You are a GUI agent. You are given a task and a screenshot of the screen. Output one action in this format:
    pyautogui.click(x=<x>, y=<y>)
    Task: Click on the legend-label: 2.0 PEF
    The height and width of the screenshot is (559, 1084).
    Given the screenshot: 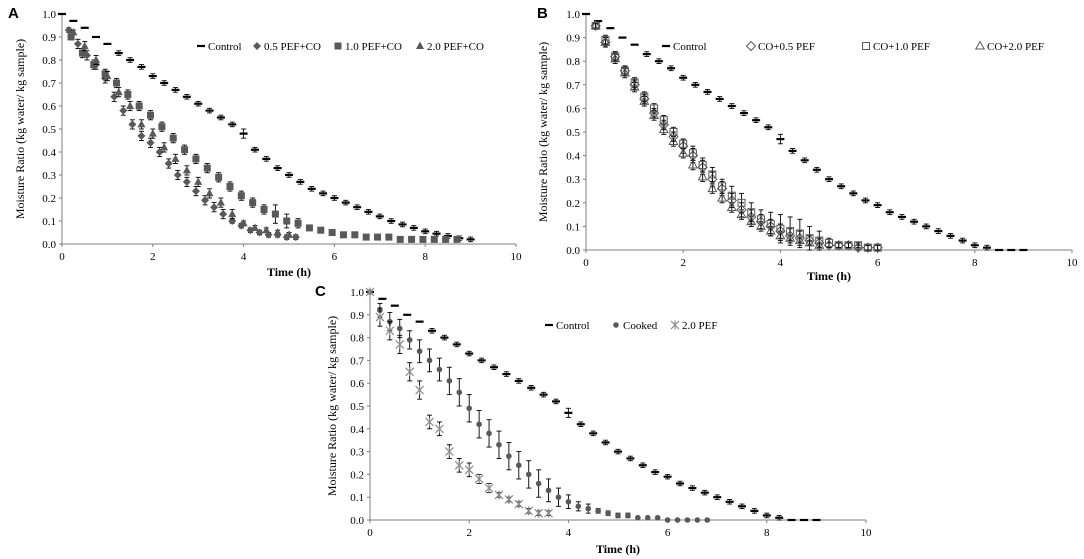 What is the action you would take?
    pyautogui.click(x=699, y=326)
    